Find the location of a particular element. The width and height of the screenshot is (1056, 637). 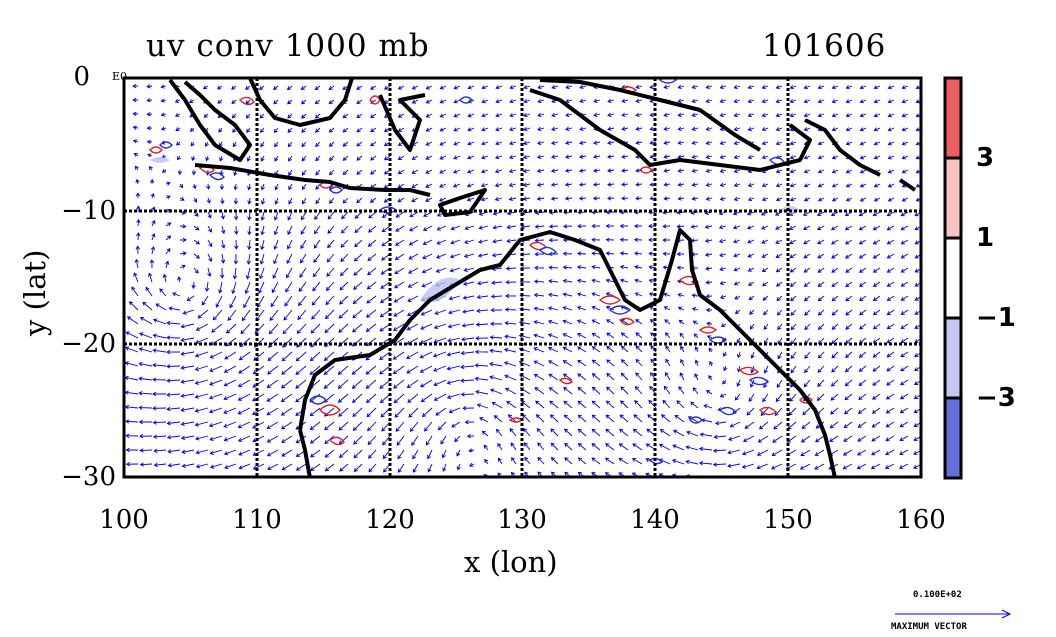

coast-islands is located at coordinates (907, 185).